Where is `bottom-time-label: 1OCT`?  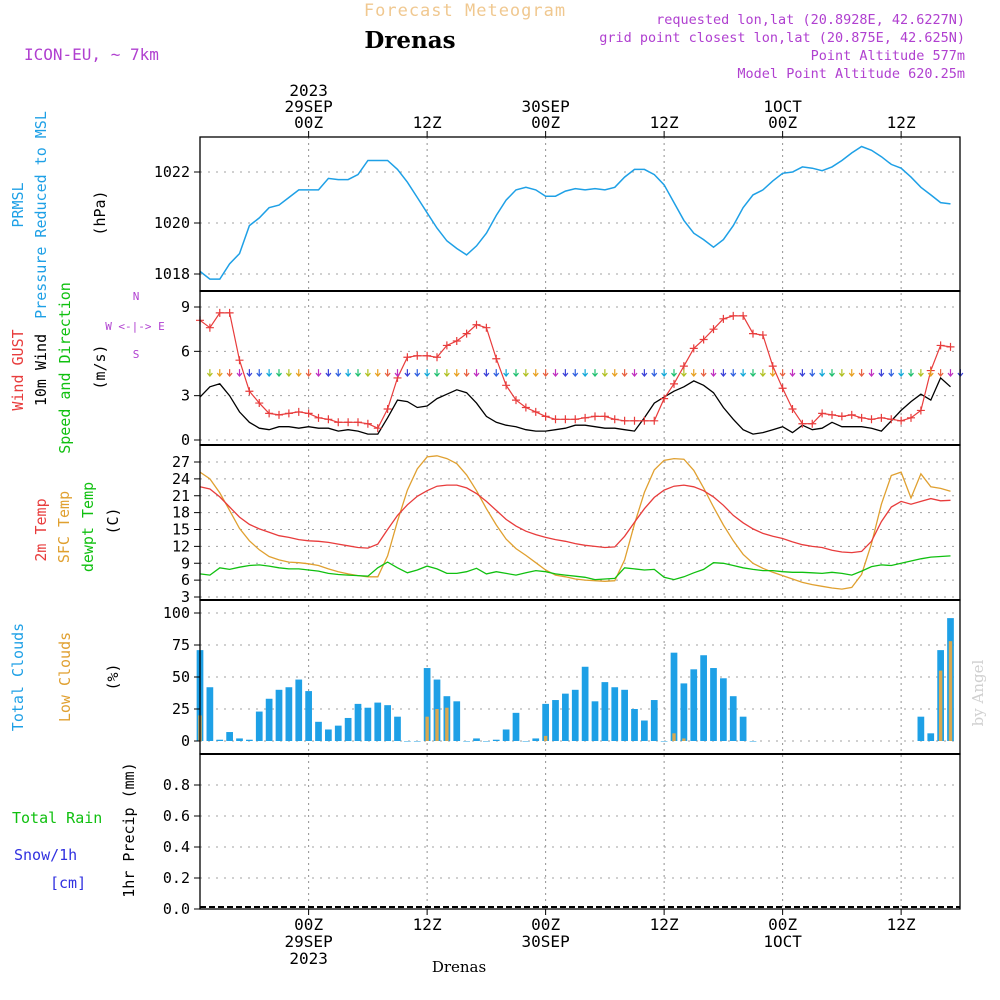 bottom-time-label: 1OCT is located at coordinates (782, 941).